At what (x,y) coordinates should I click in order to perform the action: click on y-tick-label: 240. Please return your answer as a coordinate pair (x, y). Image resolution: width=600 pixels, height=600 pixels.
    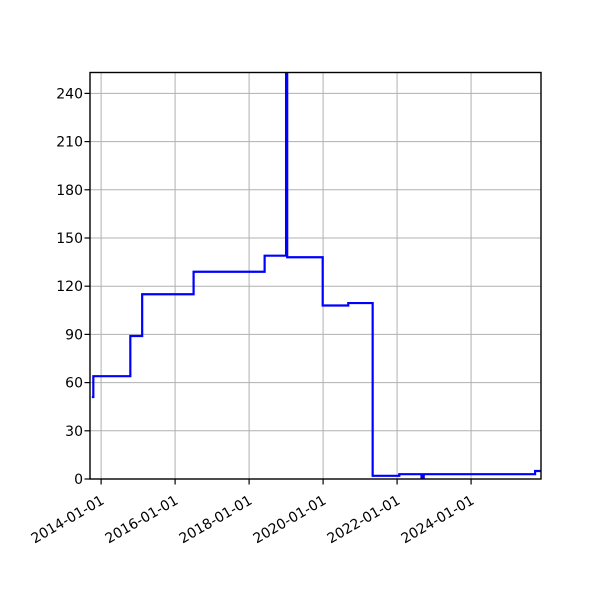
    Looking at the image, I should click on (69, 94).